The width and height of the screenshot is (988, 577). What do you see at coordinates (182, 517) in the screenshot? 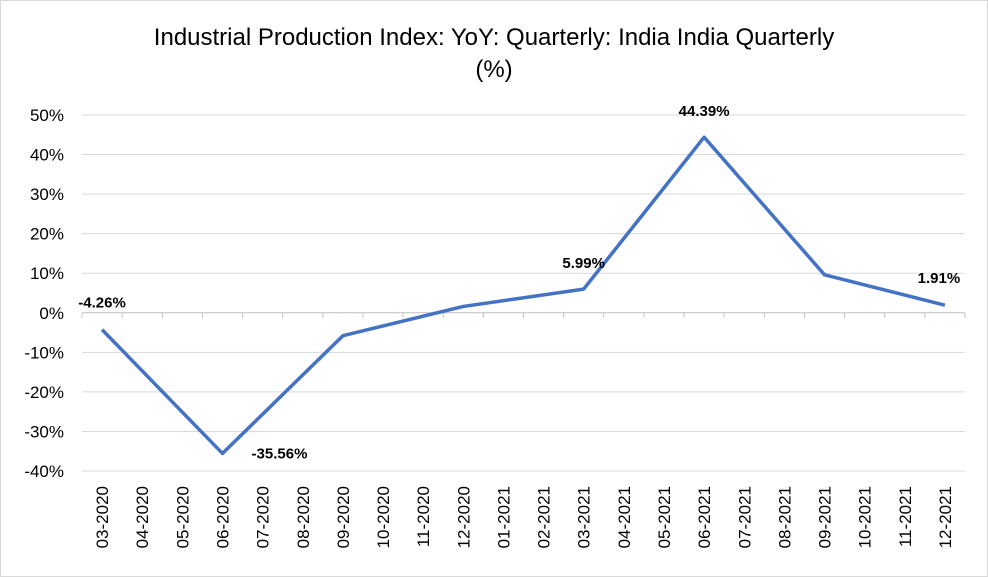
I see `x-tick-label: 05-2020` at bounding box center [182, 517].